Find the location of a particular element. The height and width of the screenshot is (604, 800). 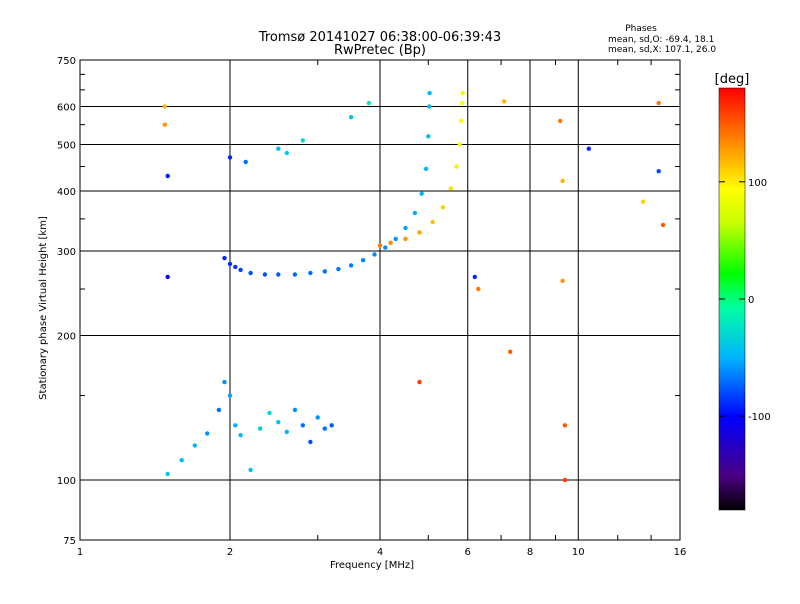

colorbar-tick-label: 100 is located at coordinates (757, 183).